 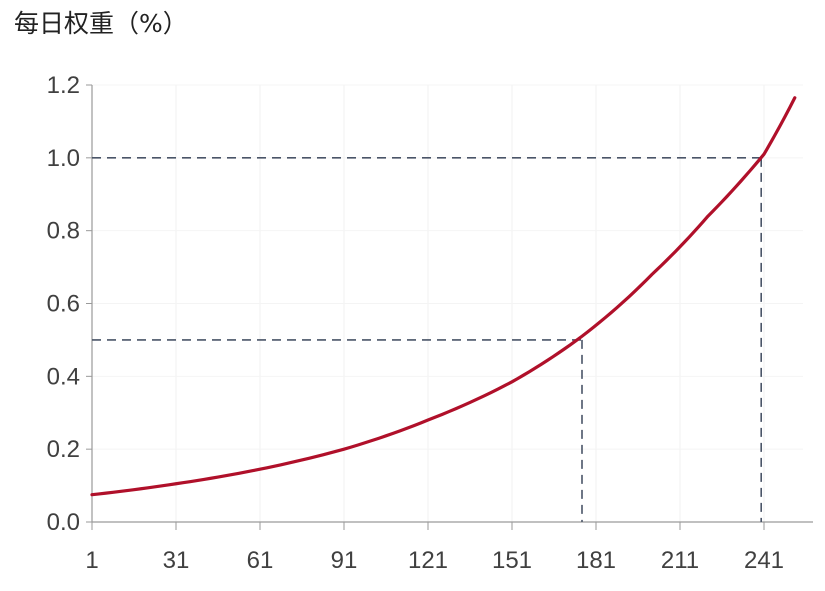 What do you see at coordinates (63, 376) in the screenshot?
I see `y-tick-label: 0.4` at bounding box center [63, 376].